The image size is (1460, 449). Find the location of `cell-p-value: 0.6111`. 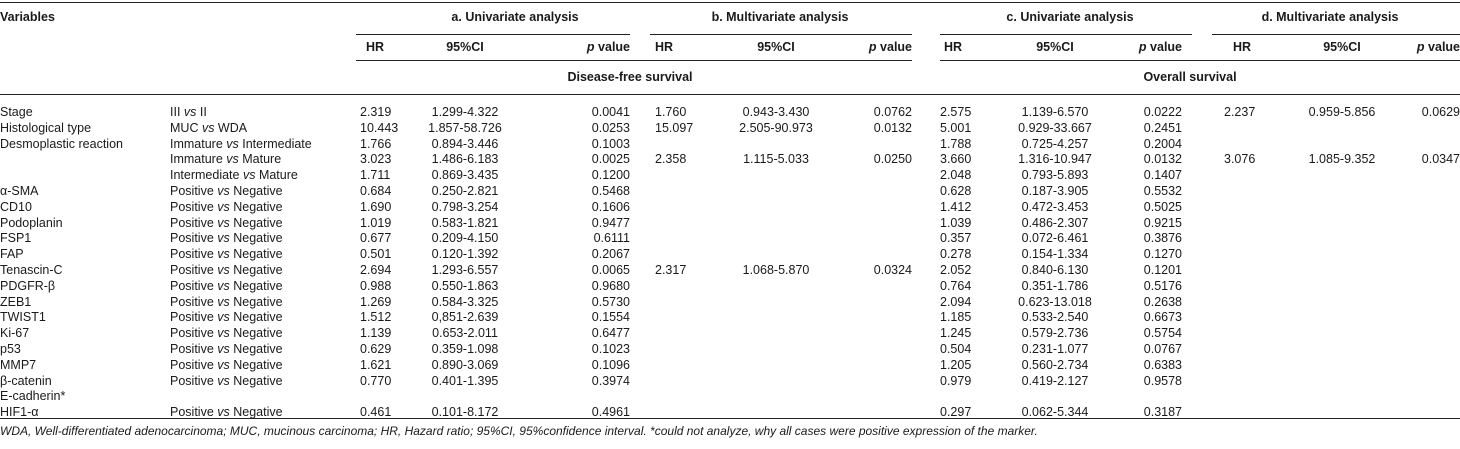

cell-p-value: 0.6111 is located at coordinates (611, 238).